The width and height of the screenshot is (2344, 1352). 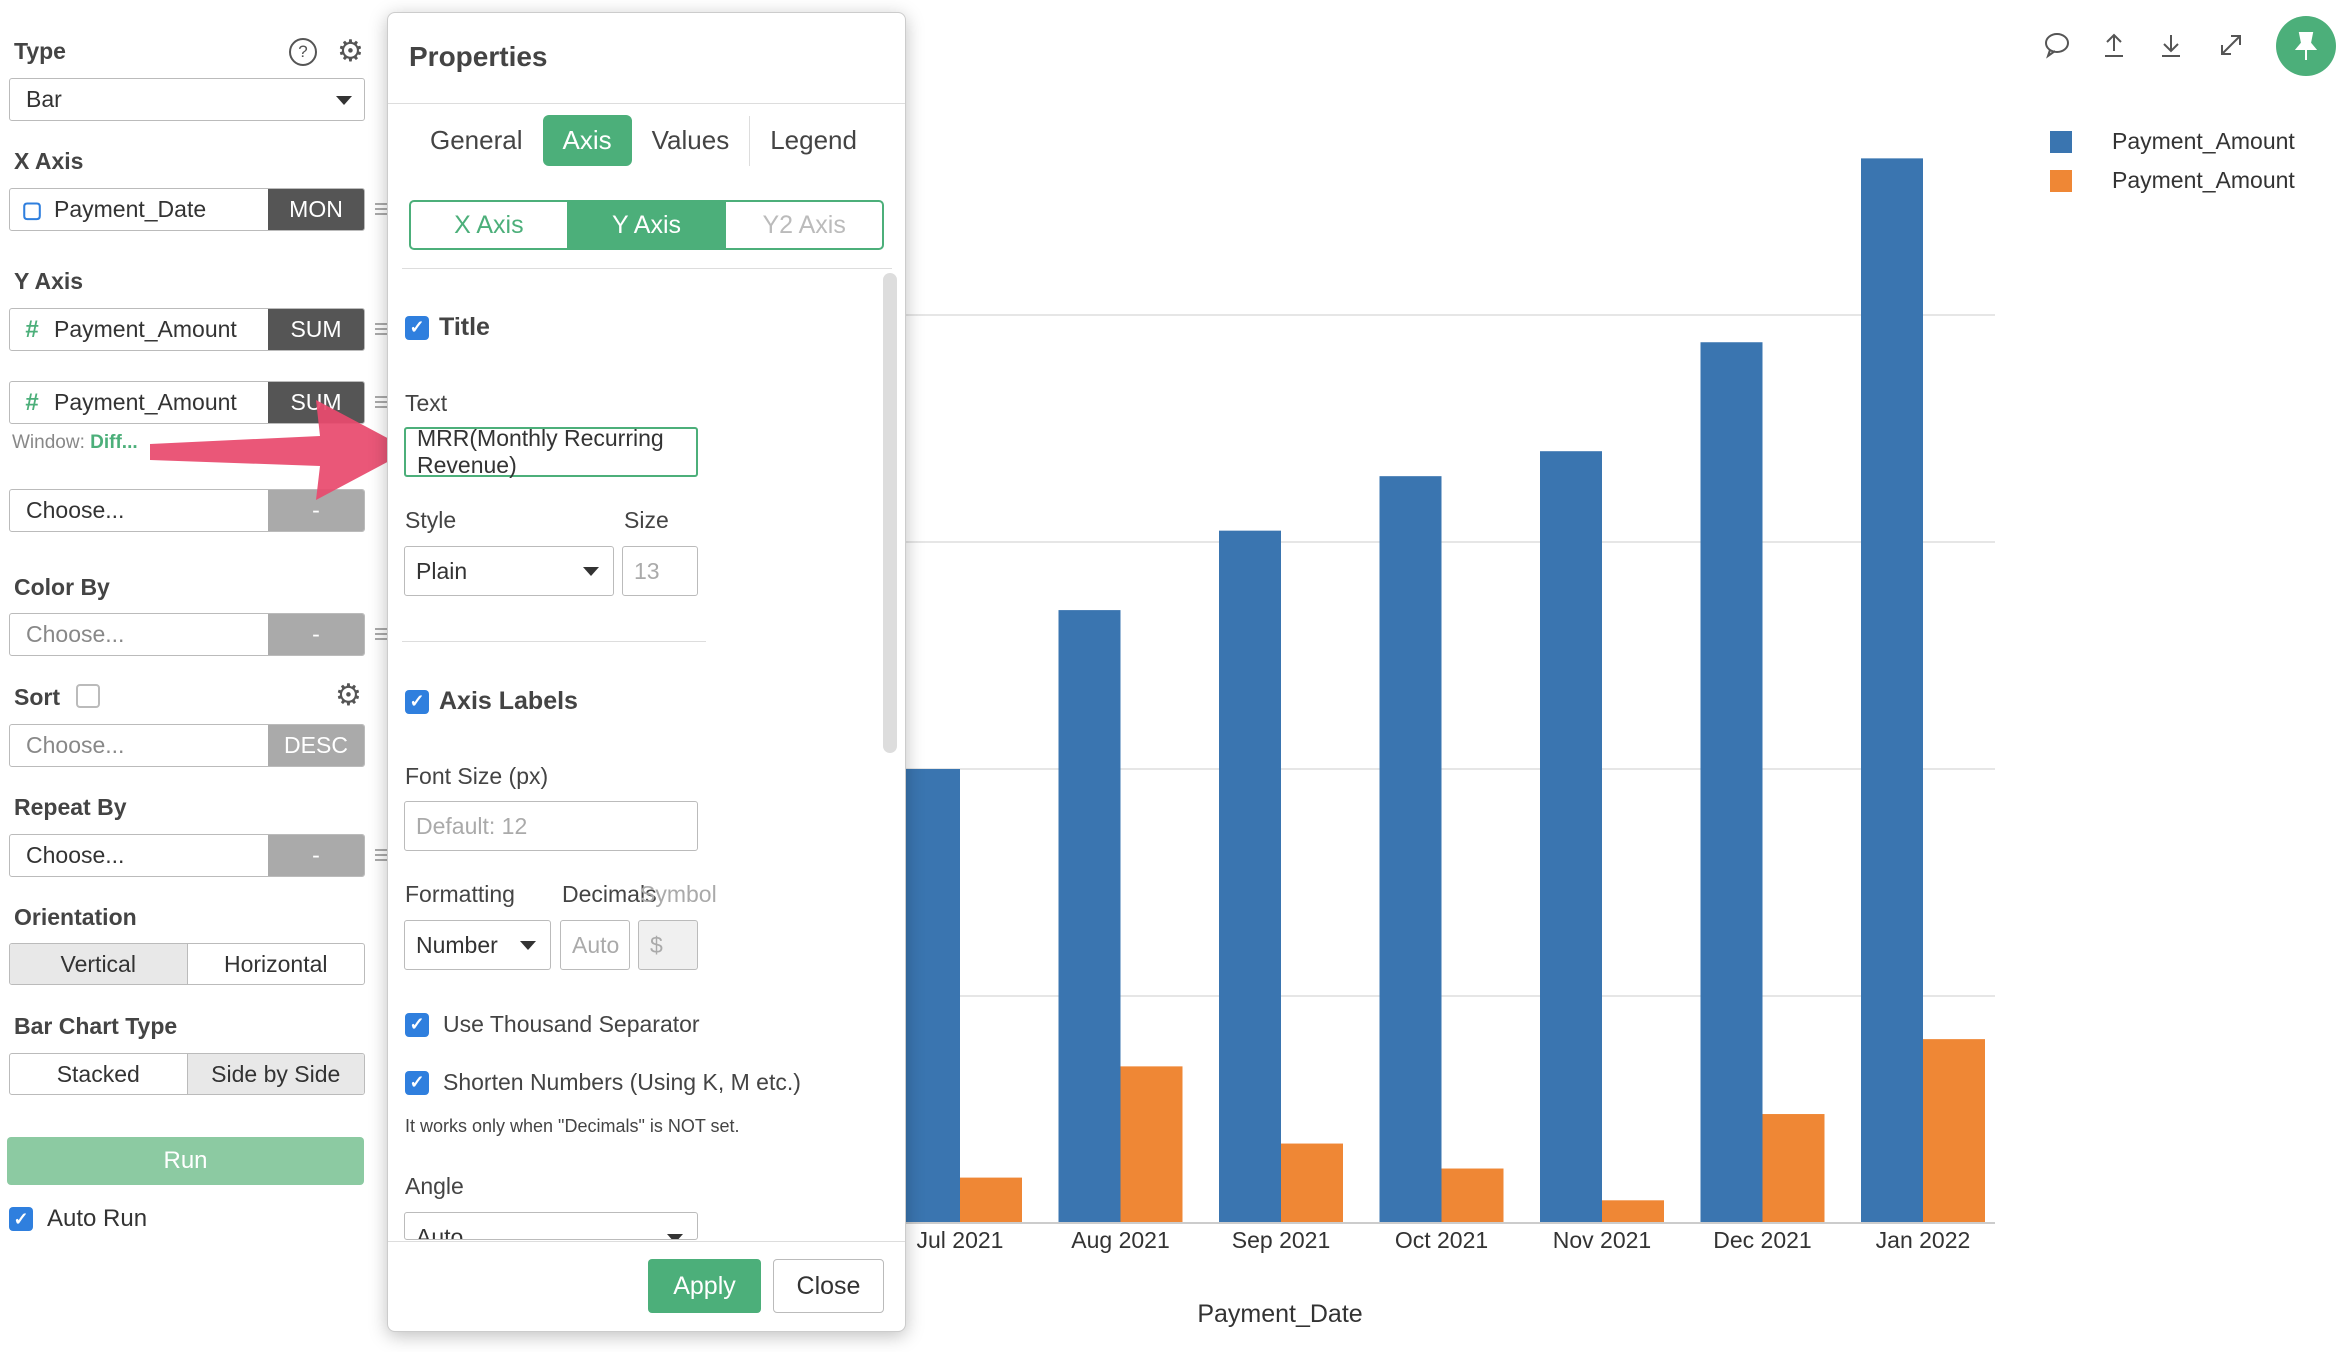 What do you see at coordinates (603, 1082) in the screenshot?
I see `shorten-numbers-option: ✓ Shorten Numbers (Using K, M etc.)` at bounding box center [603, 1082].